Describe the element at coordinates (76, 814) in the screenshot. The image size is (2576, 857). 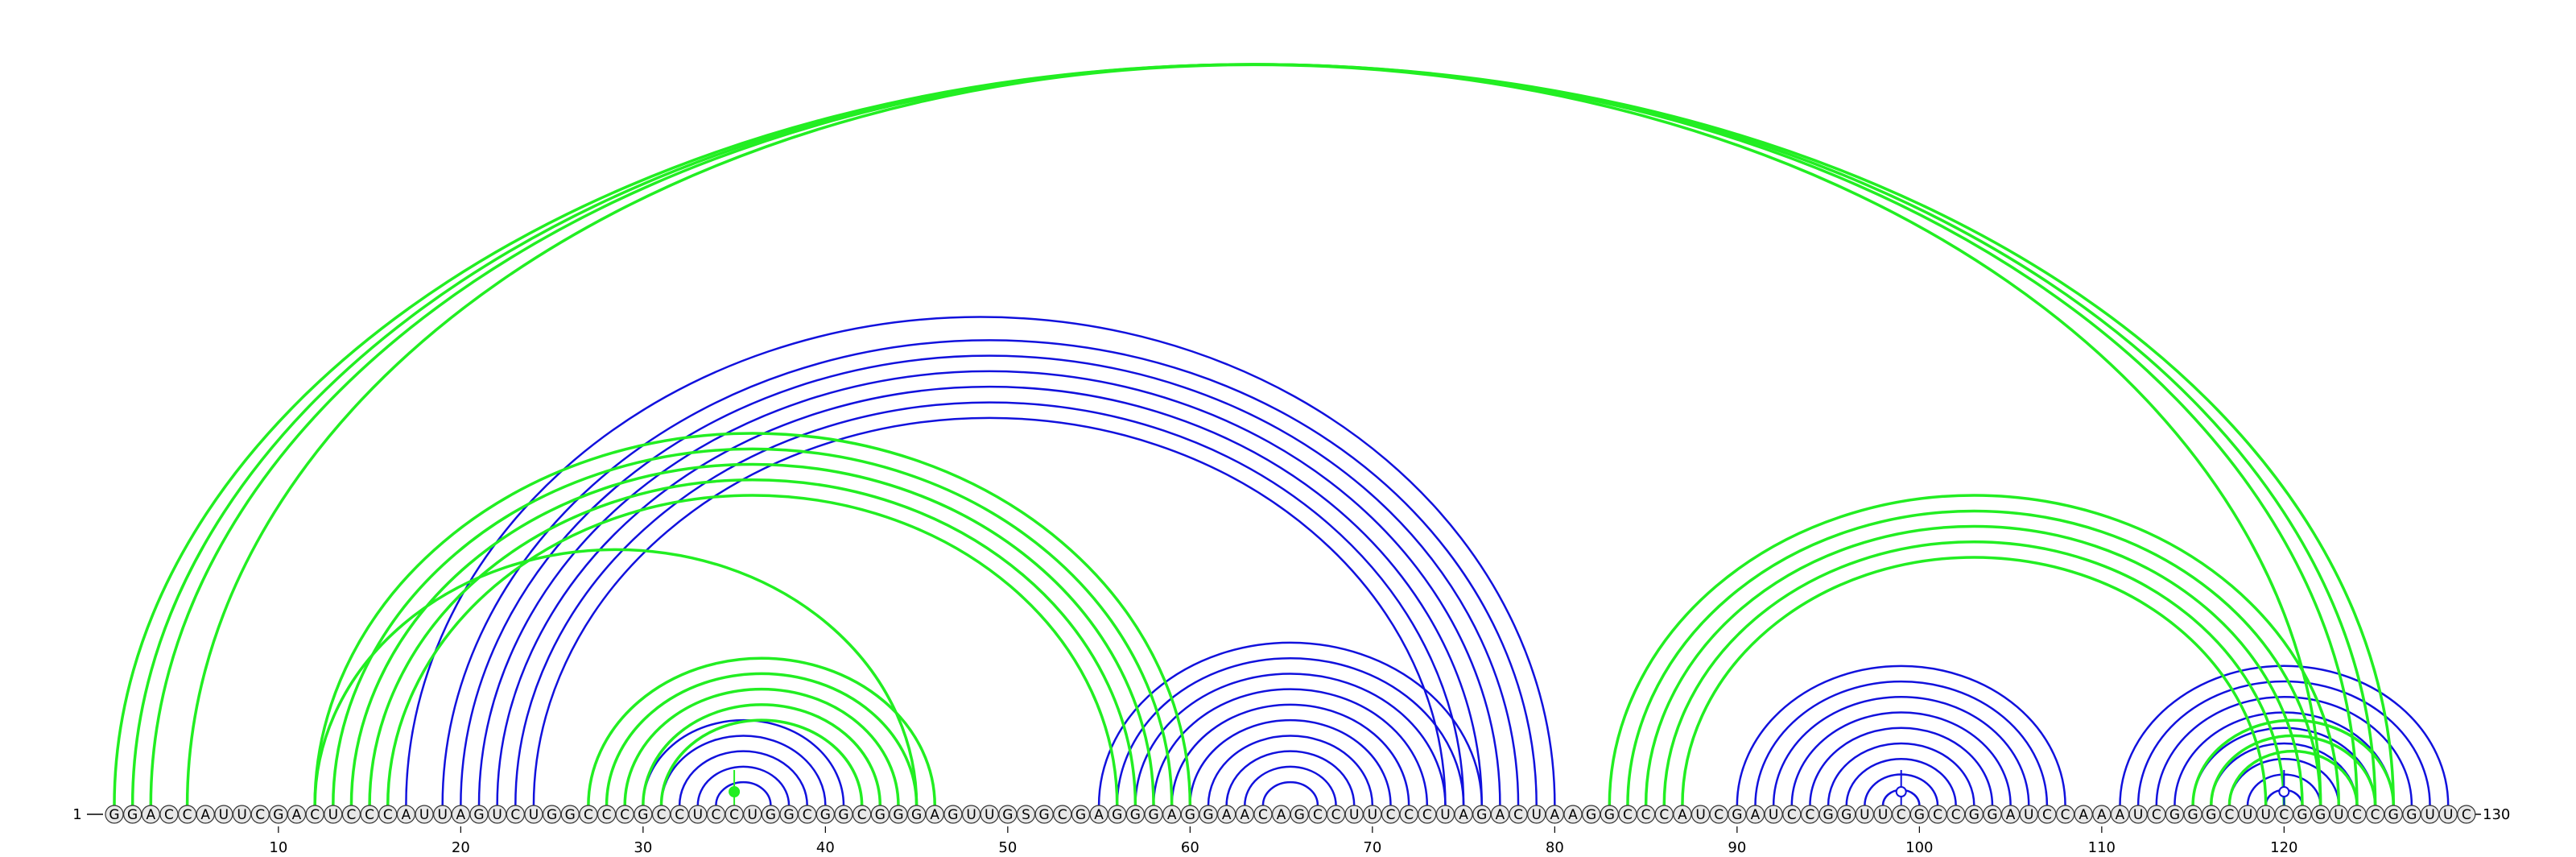
I see `sequence-start-label: 1` at that location.